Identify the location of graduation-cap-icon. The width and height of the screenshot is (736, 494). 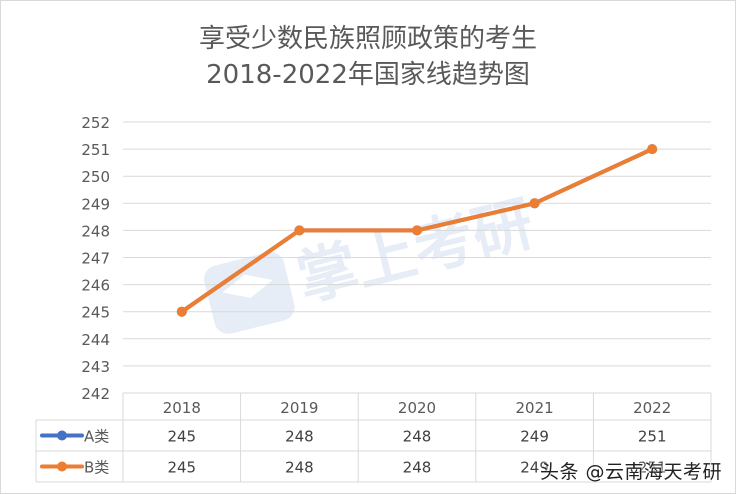
(247, 286).